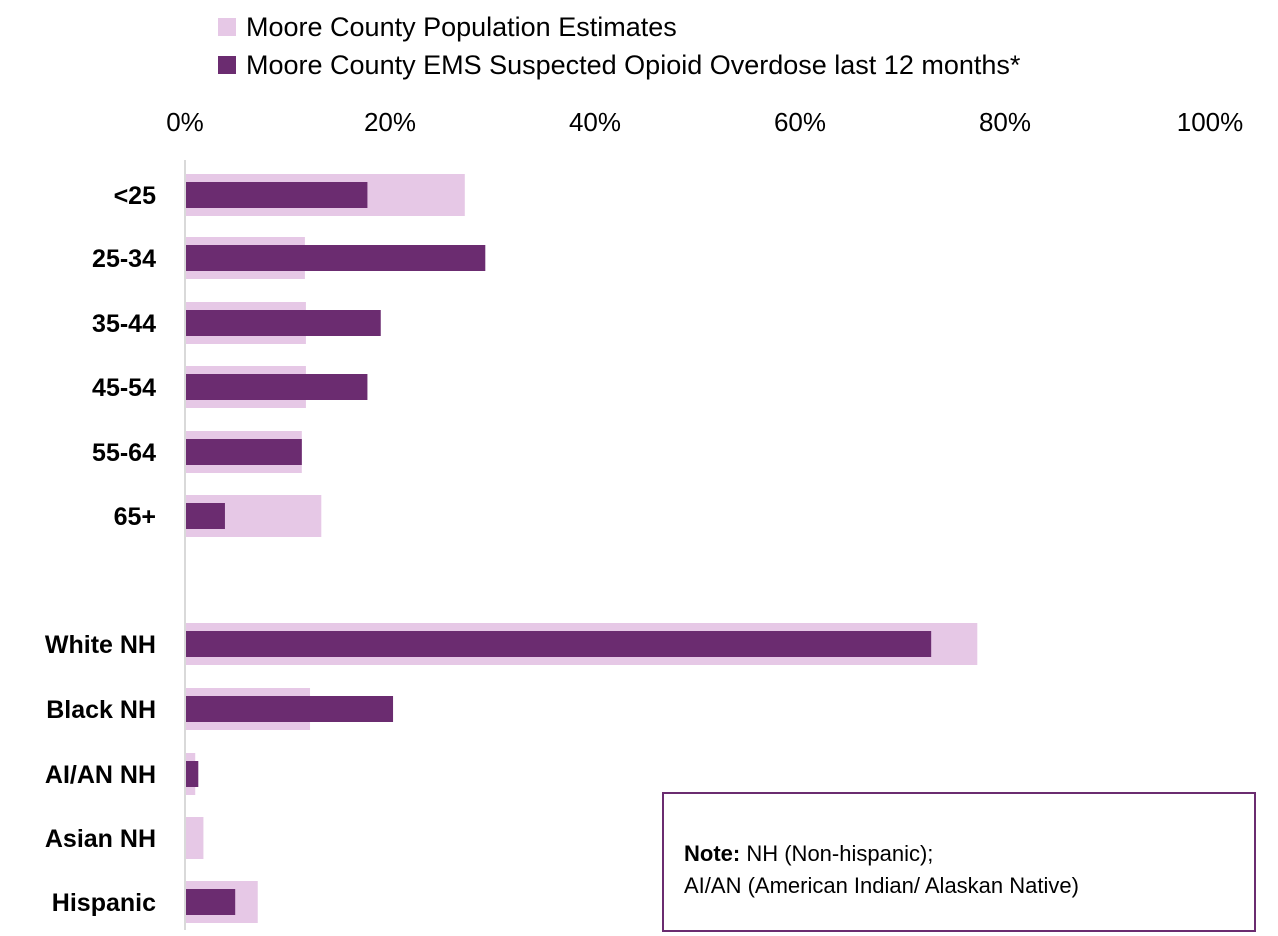 This screenshot has height=936, width=1278. I want to click on legend-swatch-overdose, so click(227, 65).